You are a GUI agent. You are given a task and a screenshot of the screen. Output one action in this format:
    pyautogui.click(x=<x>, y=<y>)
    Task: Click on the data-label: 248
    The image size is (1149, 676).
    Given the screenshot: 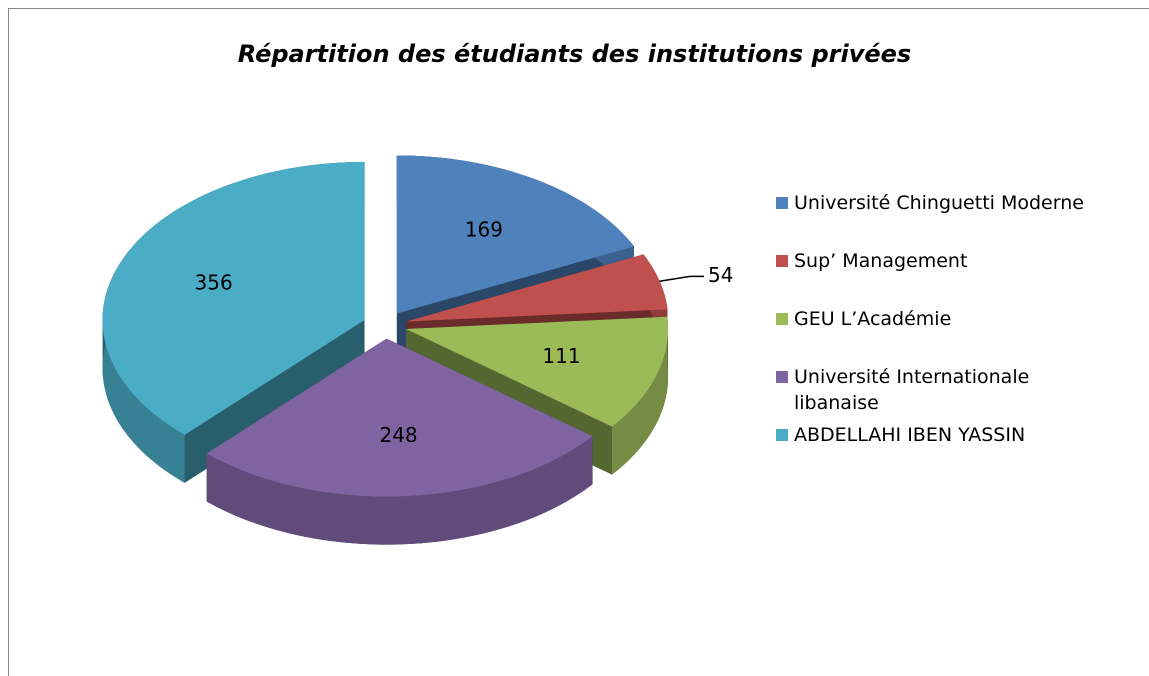 What is the action you would take?
    pyautogui.click(x=398, y=435)
    